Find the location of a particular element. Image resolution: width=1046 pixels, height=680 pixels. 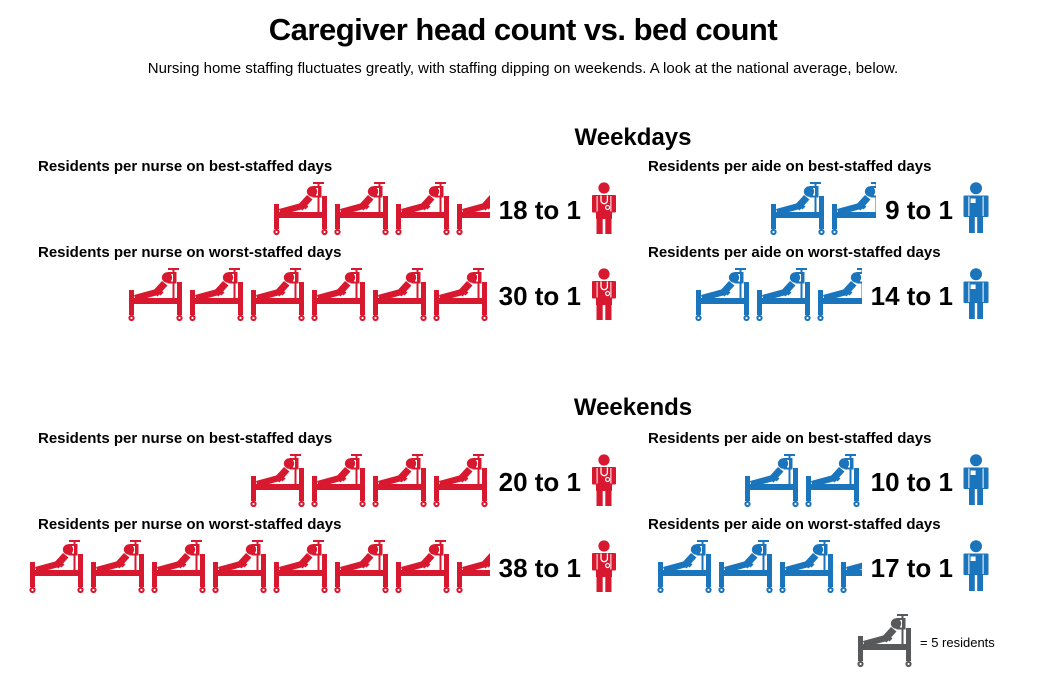

ratio-label: 14 to 1 is located at coordinates (911, 296).